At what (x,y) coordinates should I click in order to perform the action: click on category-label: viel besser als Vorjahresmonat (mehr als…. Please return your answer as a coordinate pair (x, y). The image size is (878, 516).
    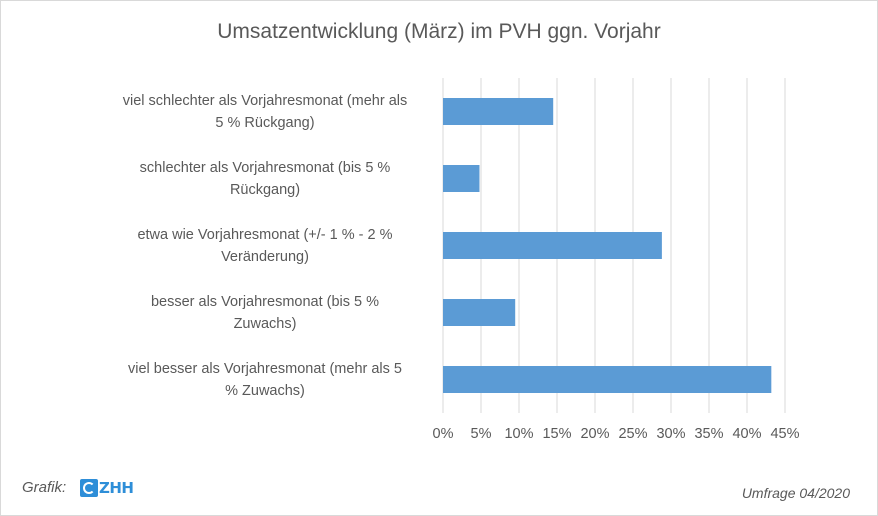
    Looking at the image, I should click on (265, 380).